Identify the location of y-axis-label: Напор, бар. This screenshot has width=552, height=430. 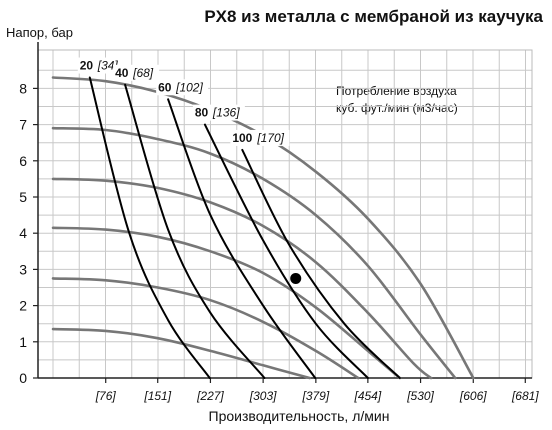
(39, 32).